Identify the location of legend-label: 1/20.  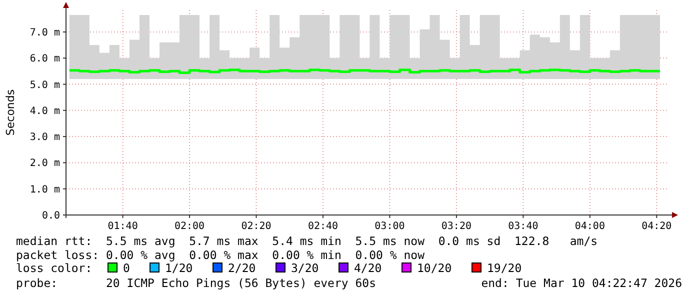
(179, 268).